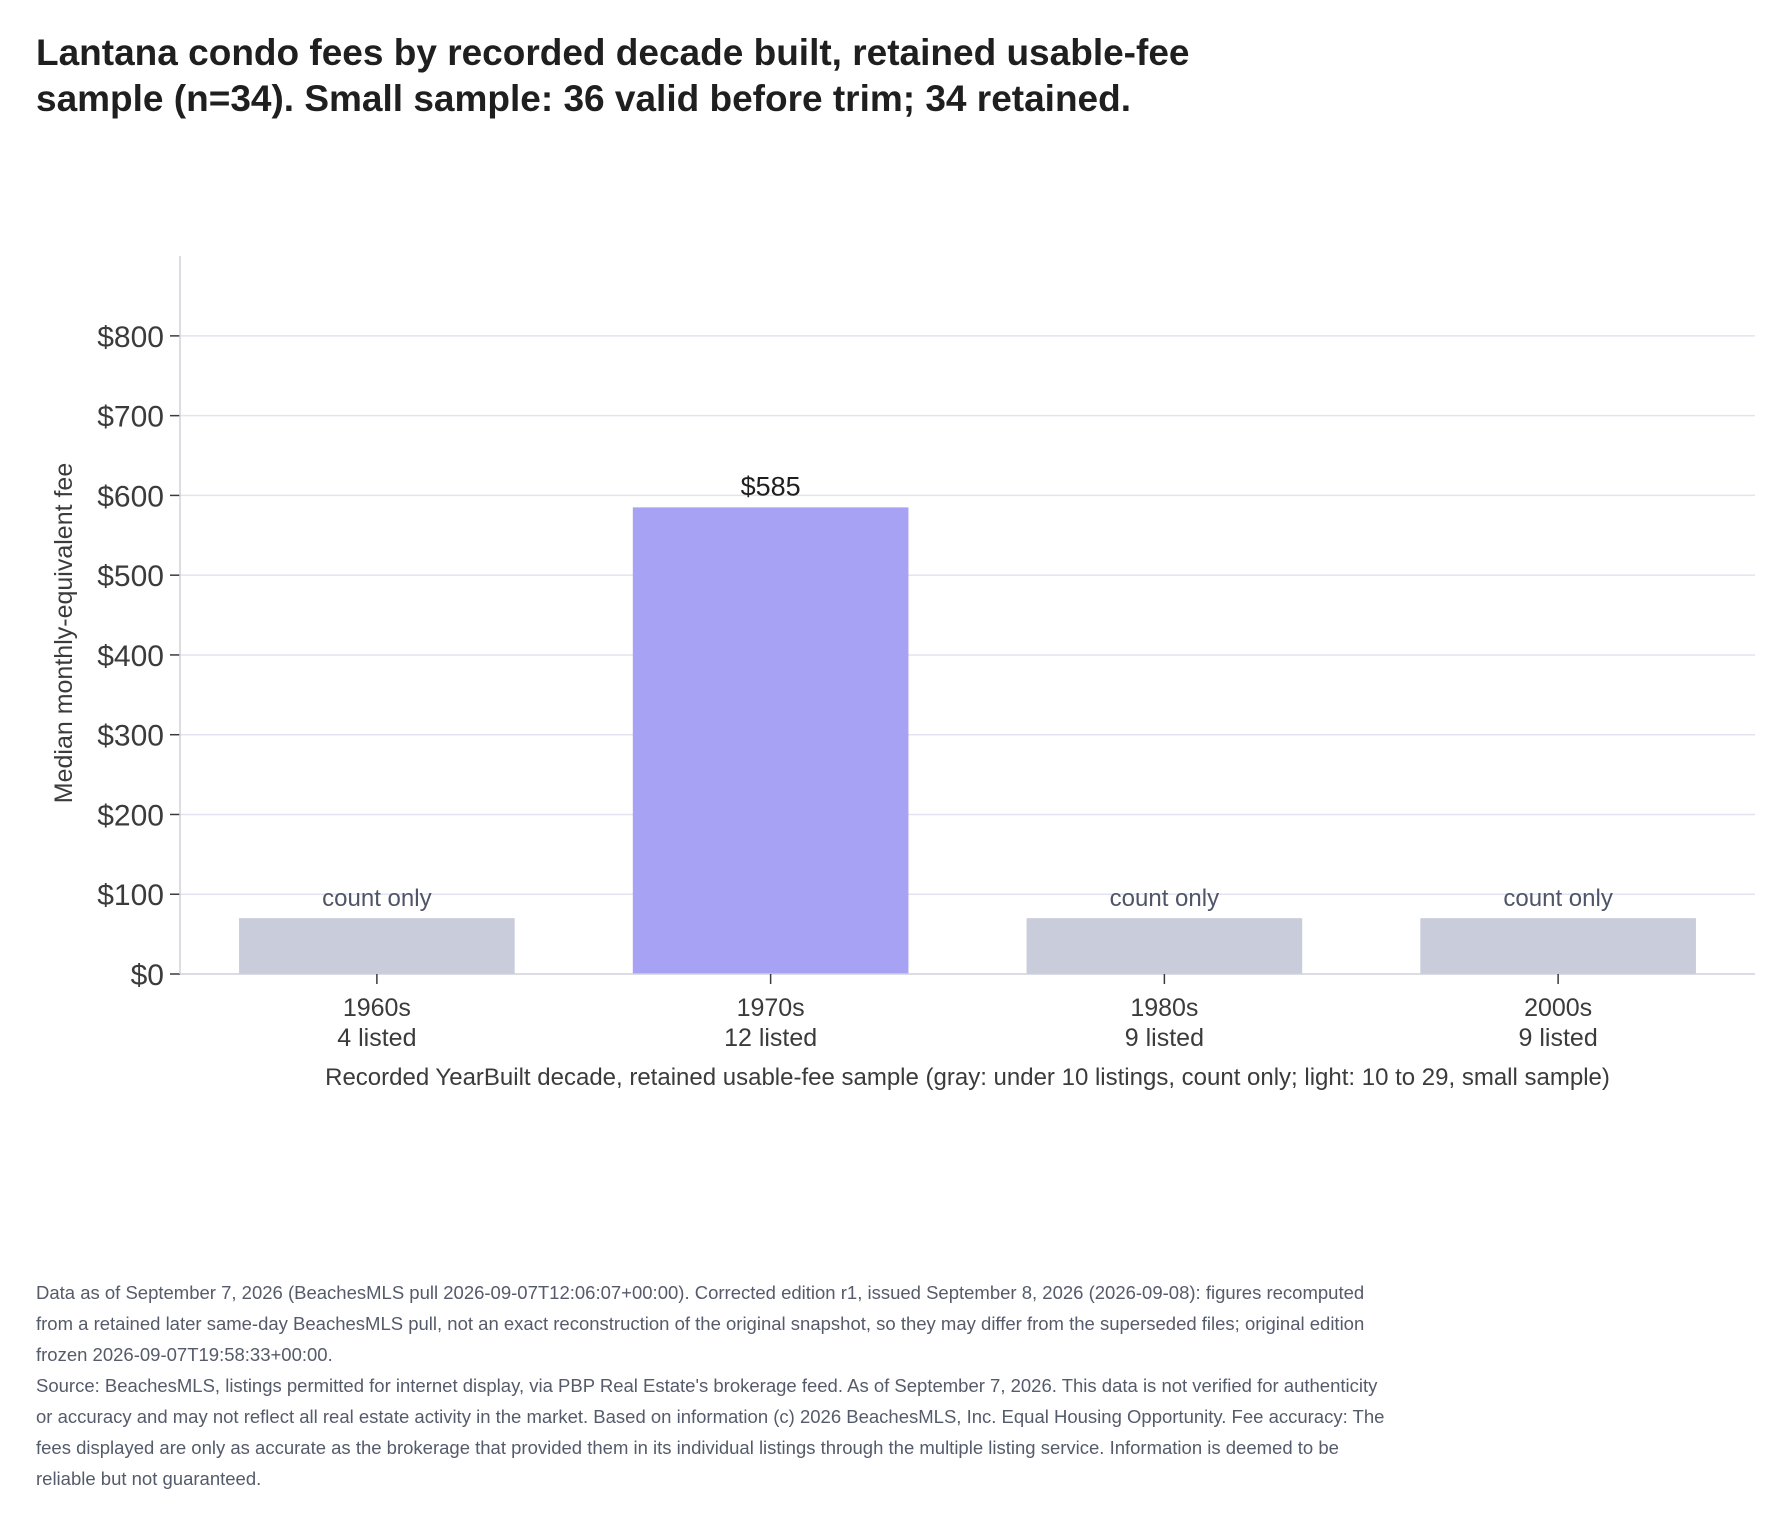 The width and height of the screenshot is (1782, 1517). I want to click on x-tick-label: 1970s, so click(771, 1008).